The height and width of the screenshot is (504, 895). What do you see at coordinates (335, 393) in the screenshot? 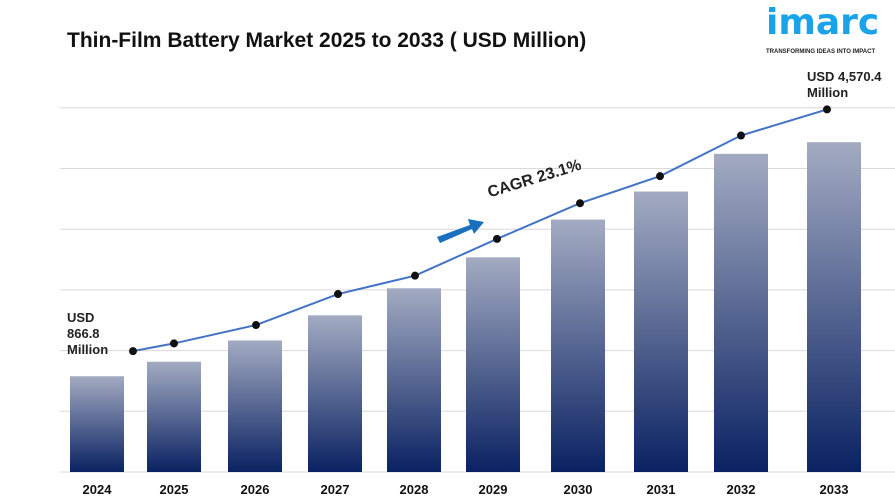
I see `bar-2027` at bounding box center [335, 393].